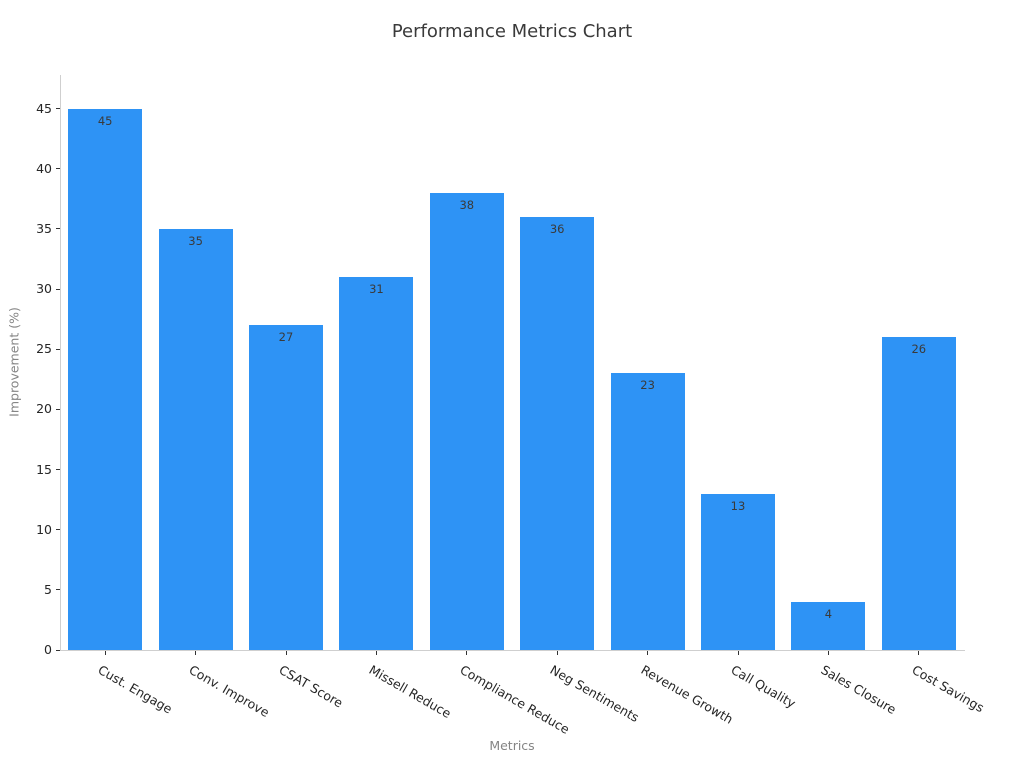 The width and height of the screenshot is (1024, 768). Describe the element at coordinates (44, 108) in the screenshot. I see `y-tick-label: 45` at that location.